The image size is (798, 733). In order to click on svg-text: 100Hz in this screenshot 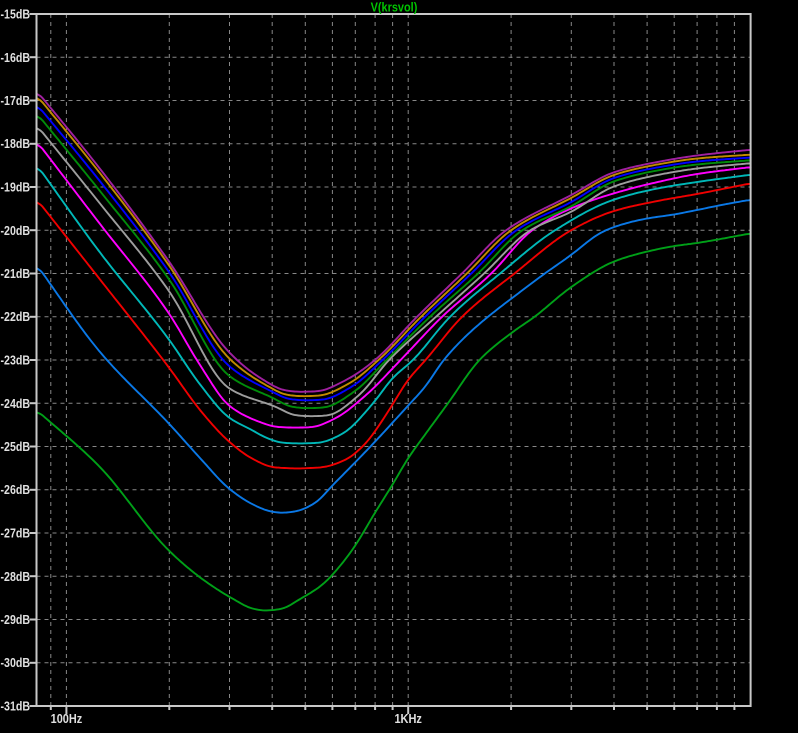, I will do `click(67, 719)`.